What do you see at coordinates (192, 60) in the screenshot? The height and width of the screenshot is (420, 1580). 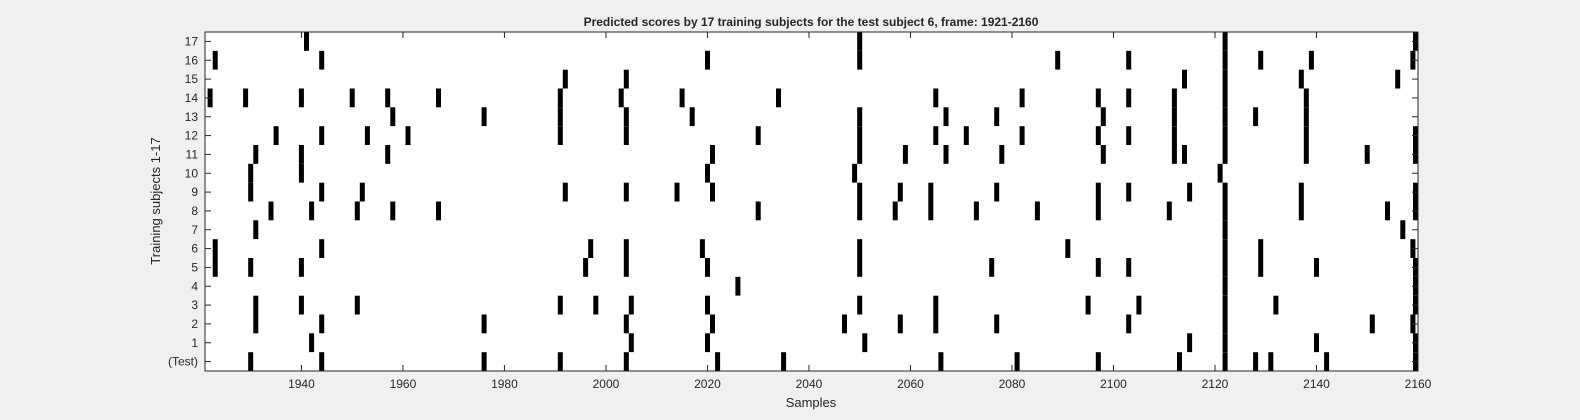 I see `y-tick-label: 16` at bounding box center [192, 60].